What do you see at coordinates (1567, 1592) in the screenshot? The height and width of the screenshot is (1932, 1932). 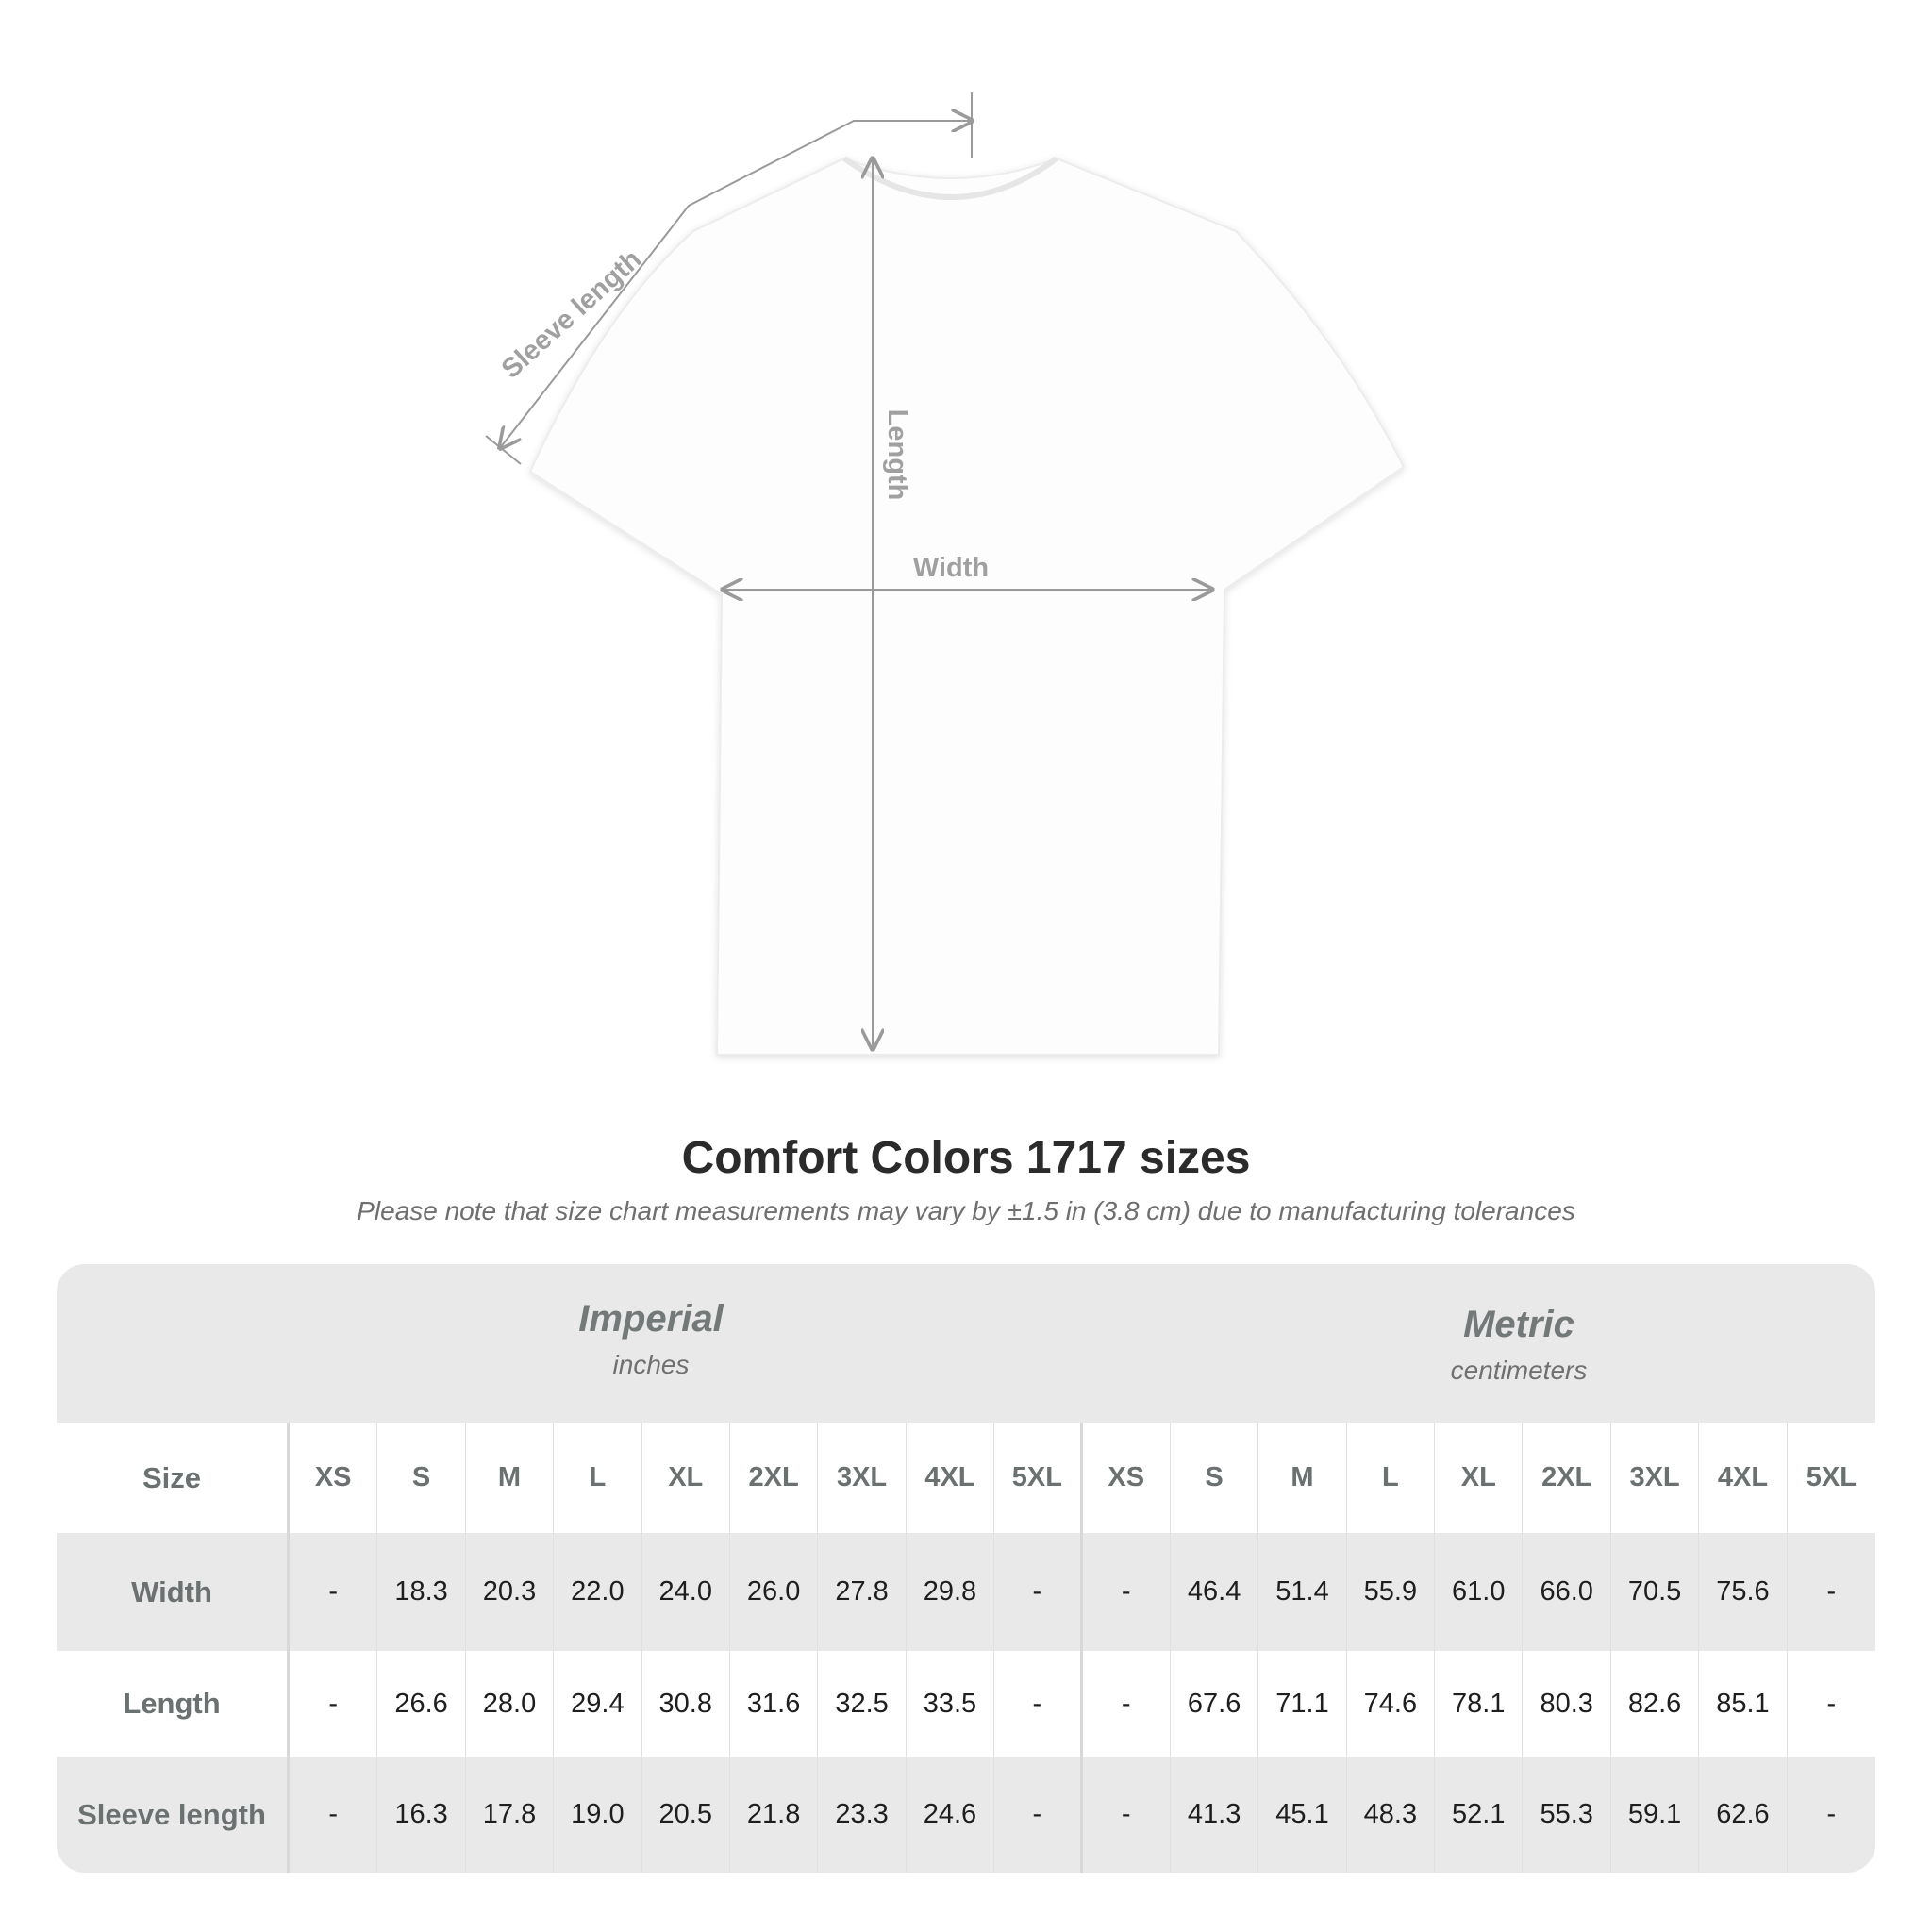 I see `value-cell: 66.0` at bounding box center [1567, 1592].